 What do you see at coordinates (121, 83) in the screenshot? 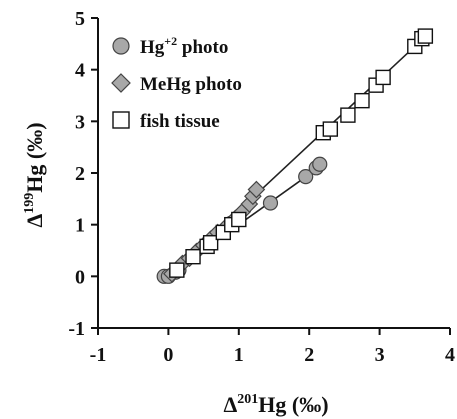
I see `legend-marker-diamond` at bounding box center [121, 83].